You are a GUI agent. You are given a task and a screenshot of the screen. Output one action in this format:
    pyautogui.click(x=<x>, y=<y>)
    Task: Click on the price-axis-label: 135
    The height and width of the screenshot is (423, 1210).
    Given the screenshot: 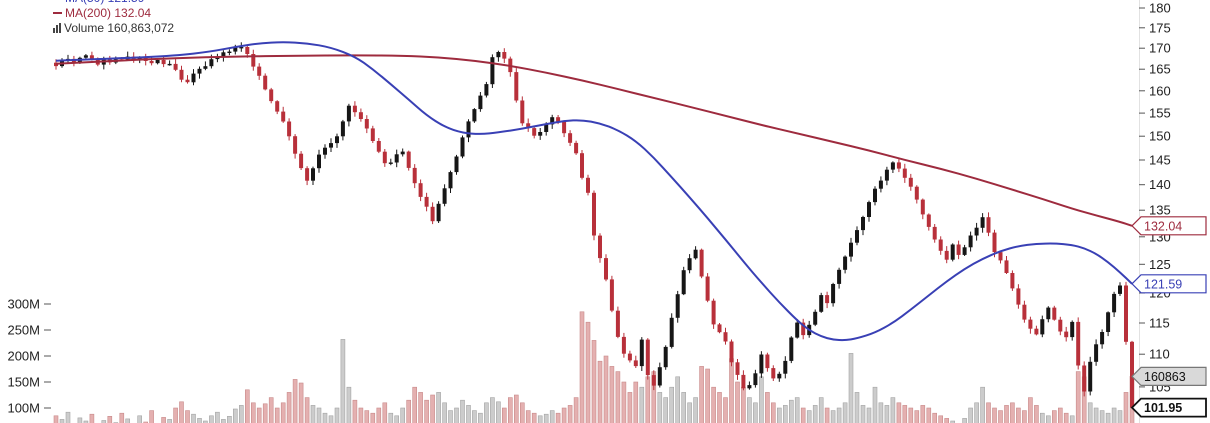 What is the action you would take?
    pyautogui.click(x=1160, y=210)
    